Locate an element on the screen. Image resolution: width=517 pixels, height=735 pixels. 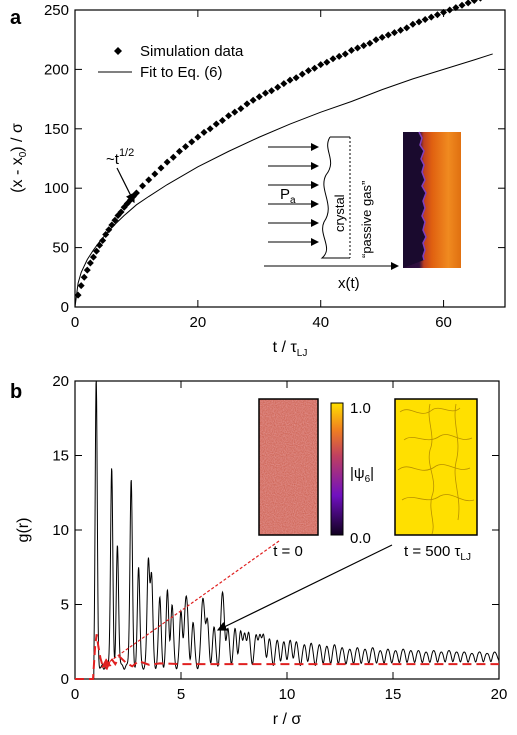
passive-gas-label: “passive gas” is located at coordinates (366, 219).